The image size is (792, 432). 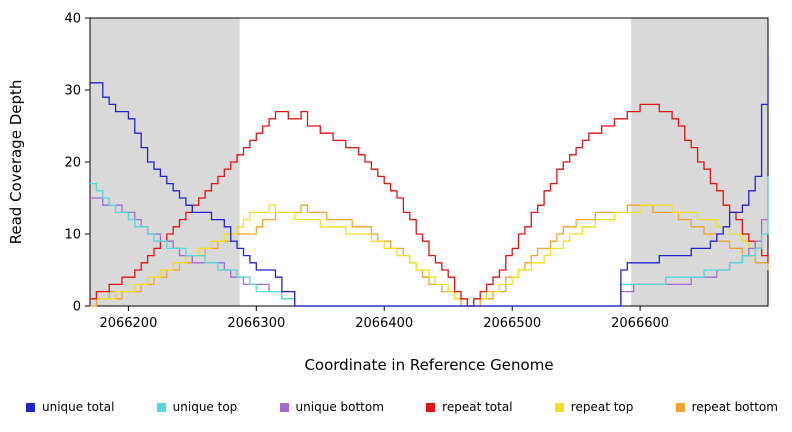 What do you see at coordinates (205, 407) in the screenshot?
I see `legend-label: unique top` at bounding box center [205, 407].